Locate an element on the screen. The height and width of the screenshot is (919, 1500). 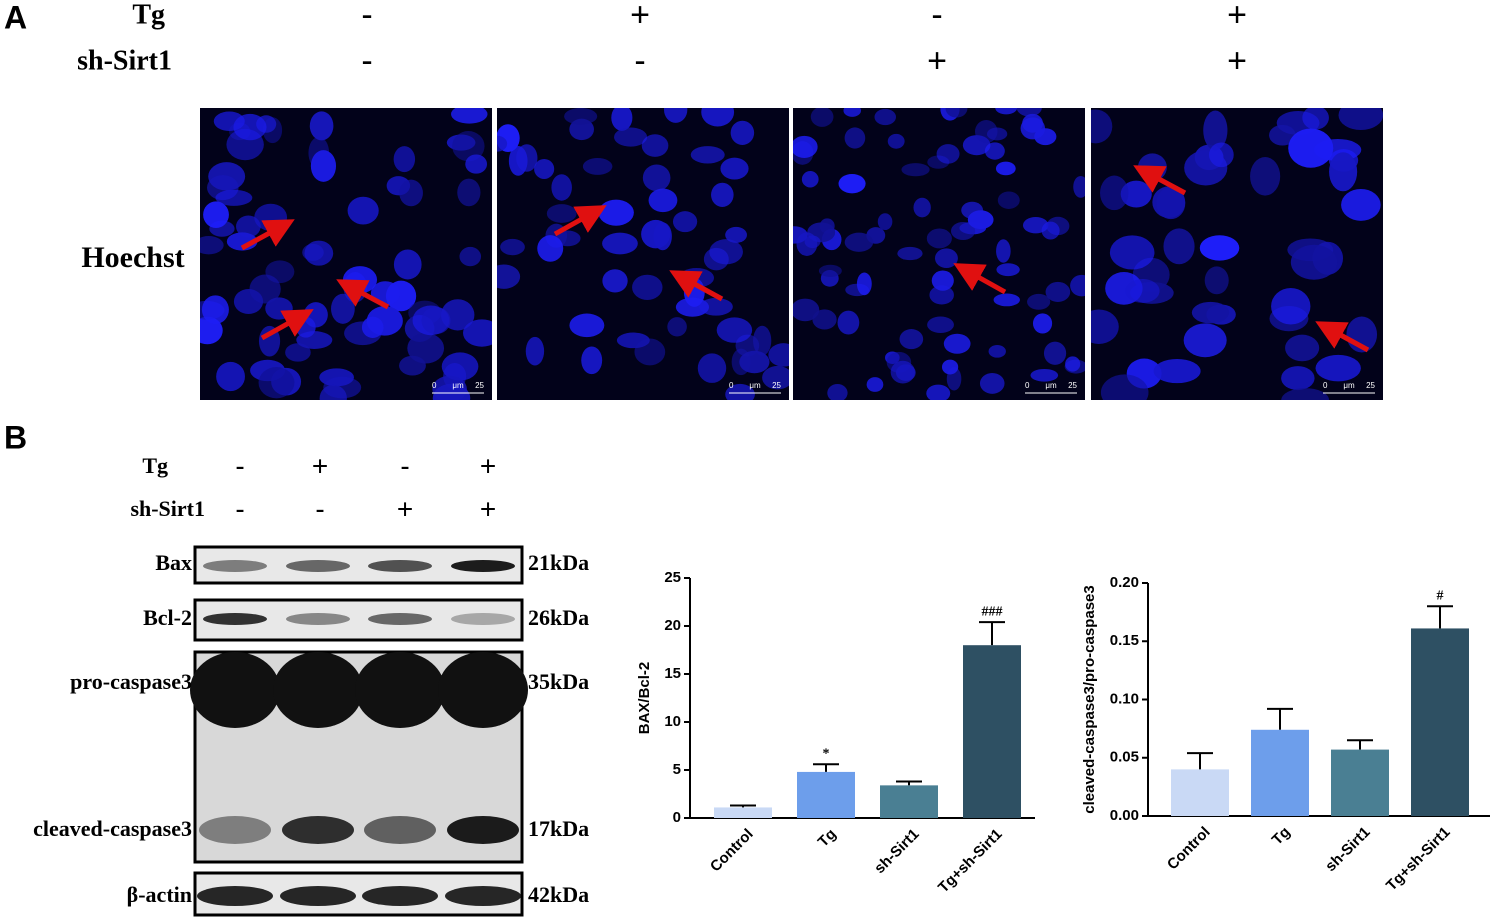
band-size: 17kDa is located at coordinates (558, 828).